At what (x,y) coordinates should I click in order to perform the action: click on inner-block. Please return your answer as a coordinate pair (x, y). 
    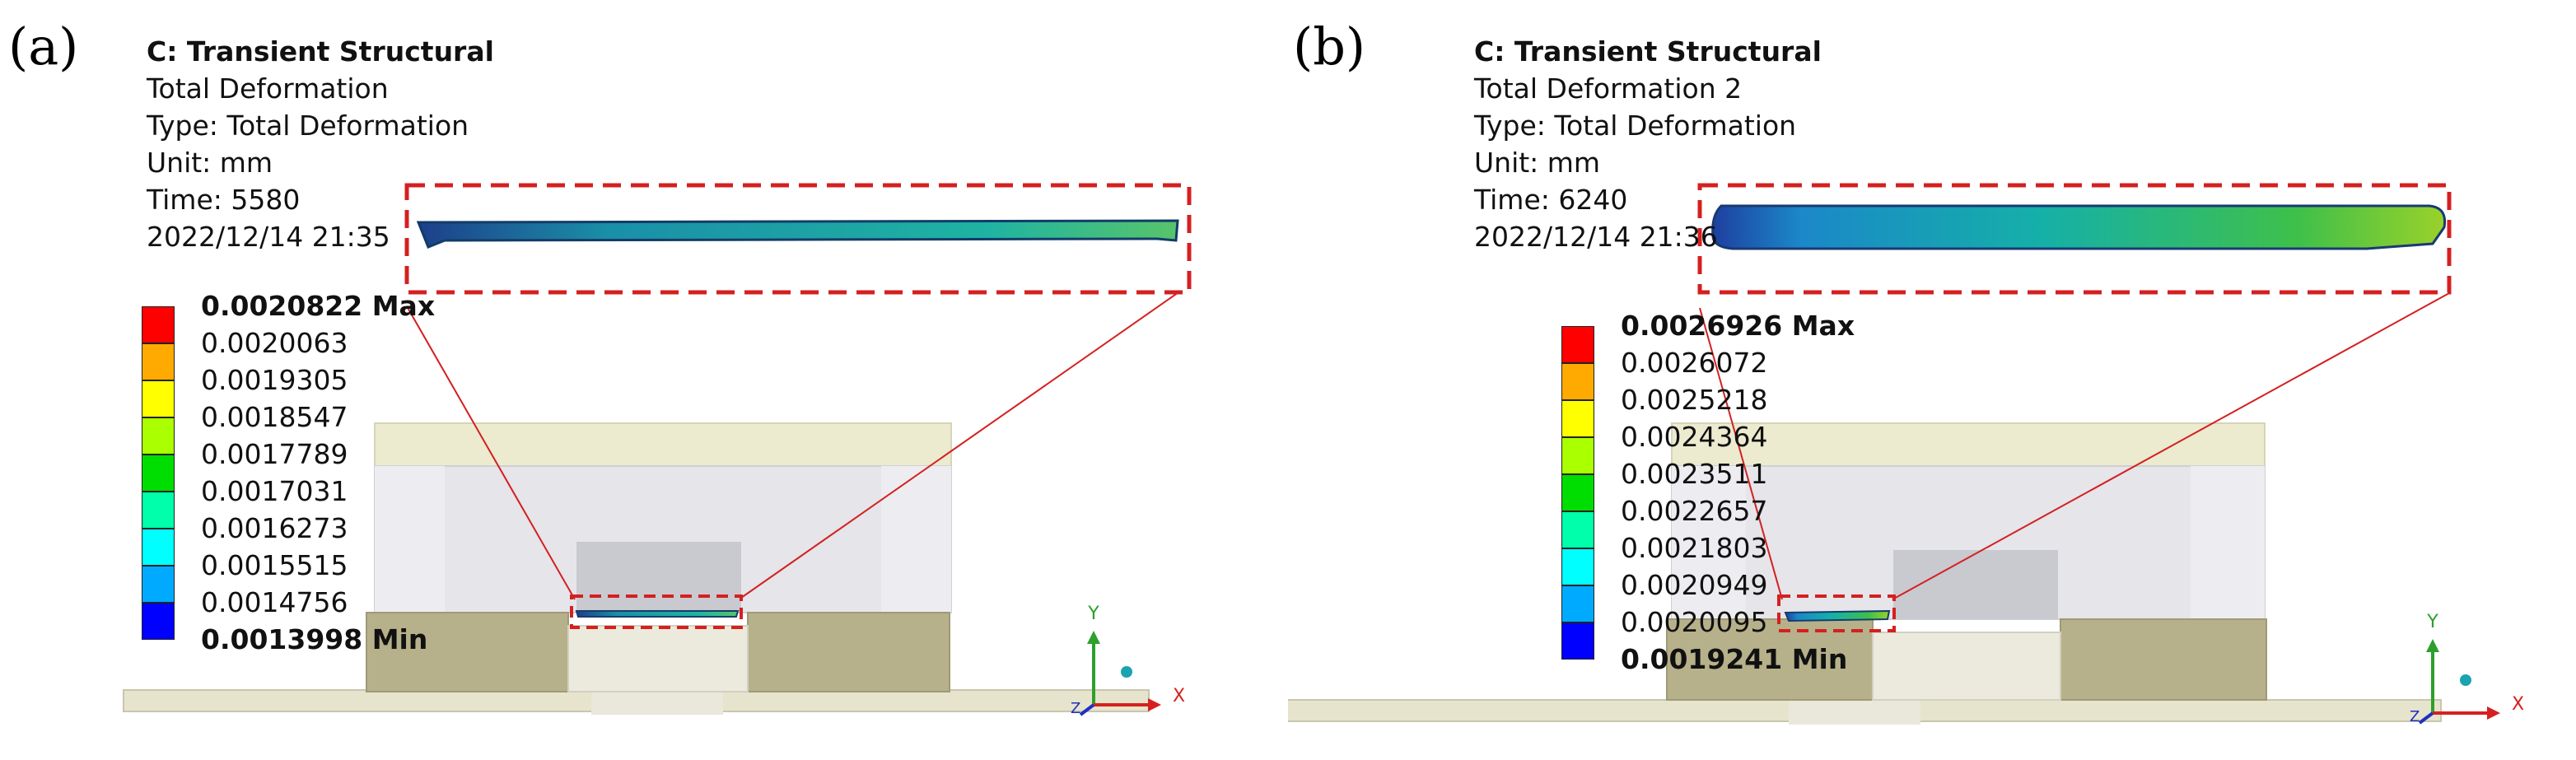
    Looking at the image, I should click on (658, 576).